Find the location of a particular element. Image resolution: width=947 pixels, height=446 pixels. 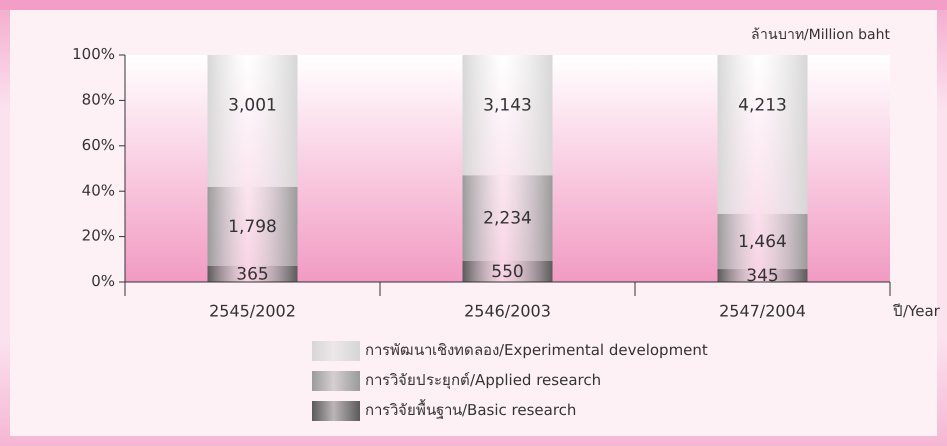

annotation: 2,234 is located at coordinates (507, 218).